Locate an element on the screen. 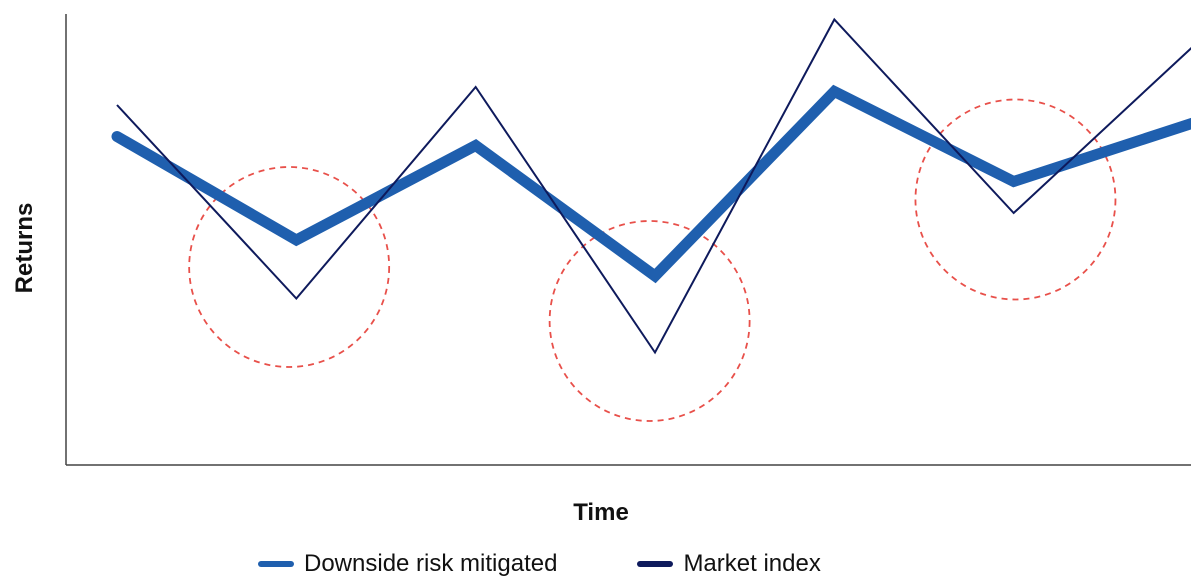 This screenshot has height=577, width=1191. legend-label-market: Market index is located at coordinates (752, 563).